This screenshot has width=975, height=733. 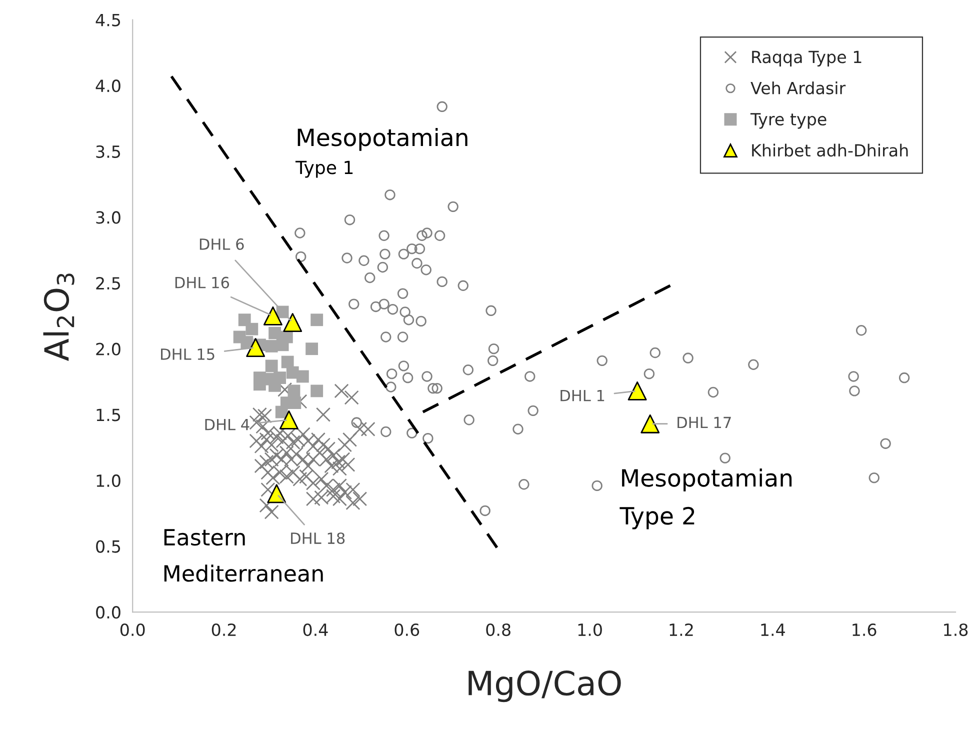 What do you see at coordinates (108, 151) in the screenshot?
I see `y-tick-label: 3.5` at bounding box center [108, 151].